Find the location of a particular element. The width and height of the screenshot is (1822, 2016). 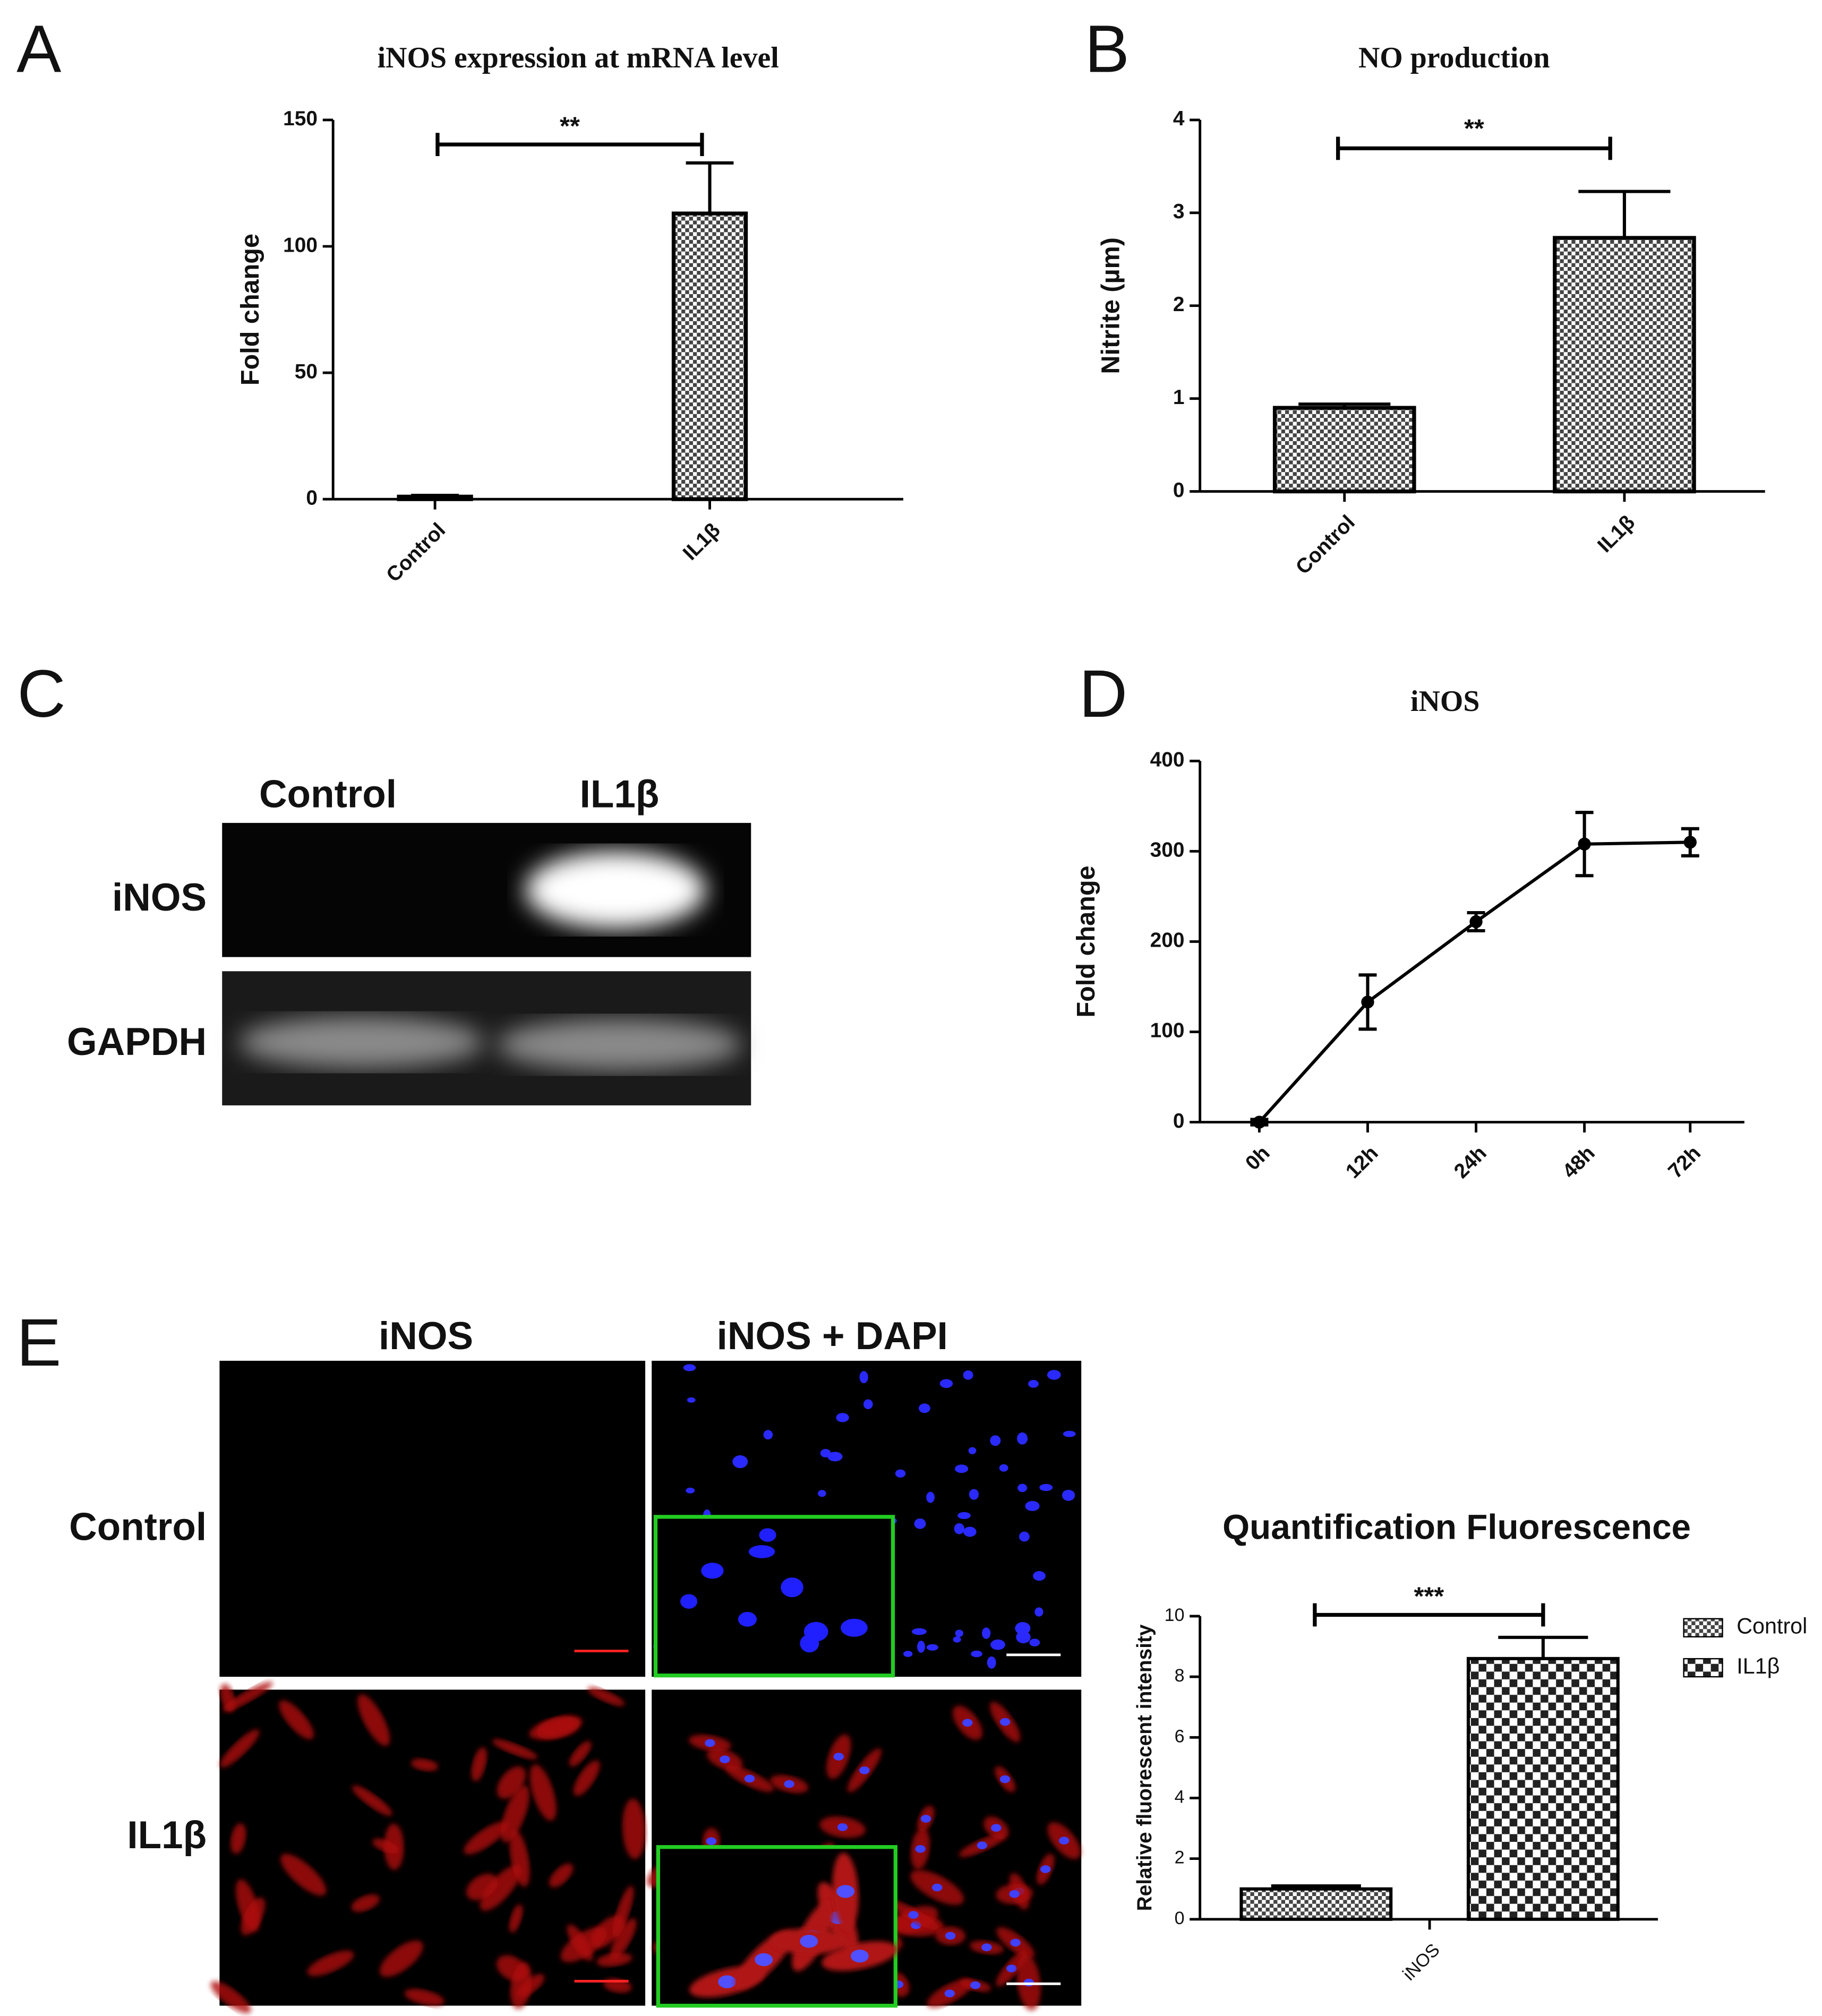

y-tick-label: 200 is located at coordinates (1167, 941).